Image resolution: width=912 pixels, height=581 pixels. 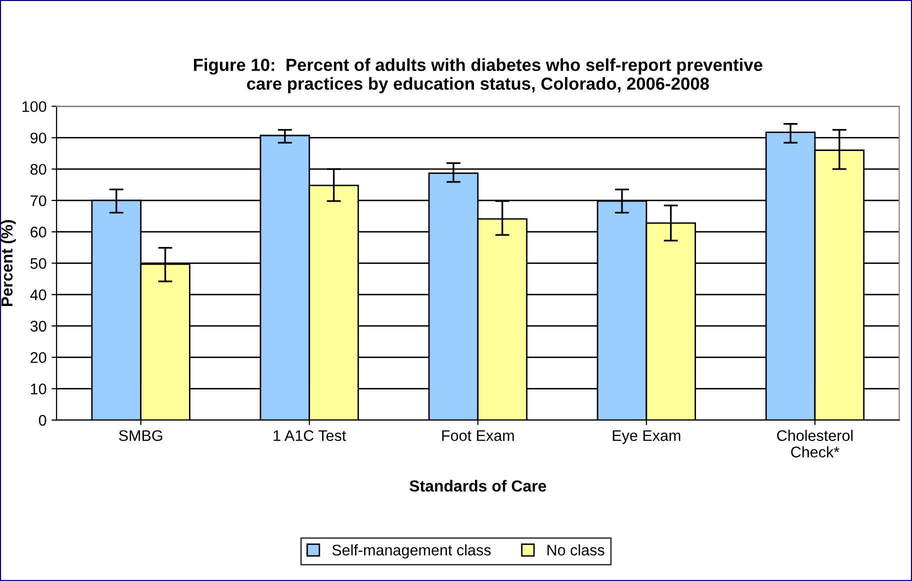 What do you see at coordinates (38, 169) in the screenshot?
I see `y-tick-label: 80` at bounding box center [38, 169].